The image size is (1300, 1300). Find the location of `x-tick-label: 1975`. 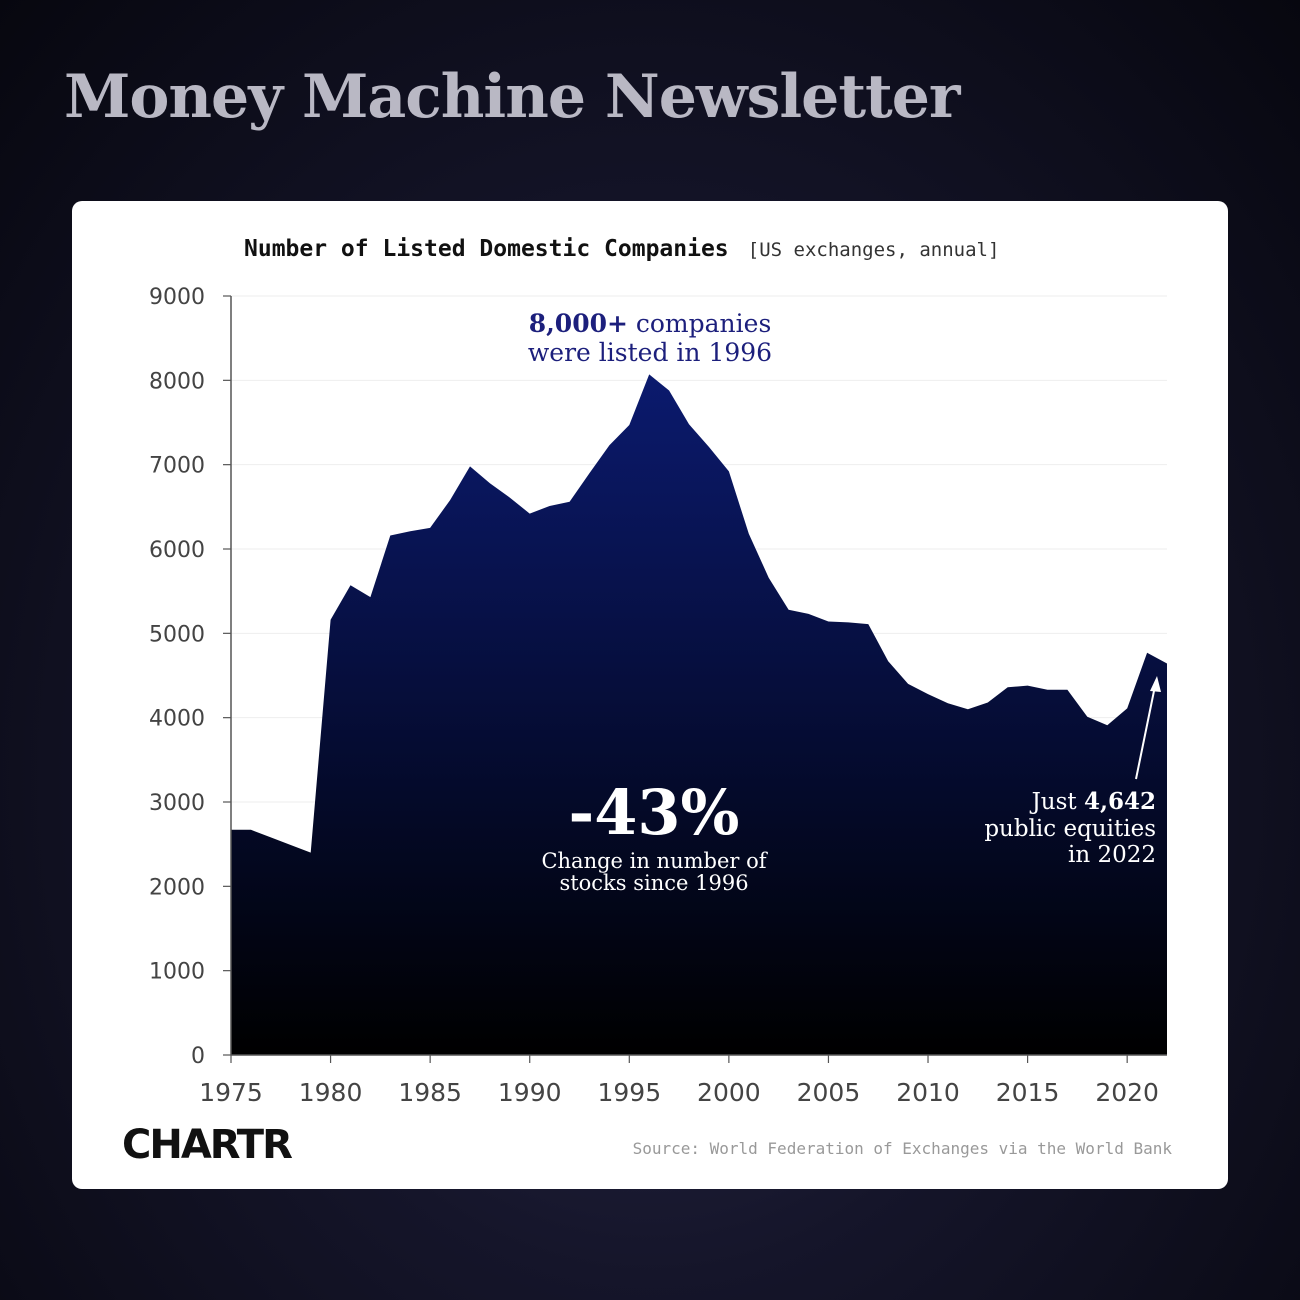

x-tick-label: 1975 is located at coordinates (231, 1092).